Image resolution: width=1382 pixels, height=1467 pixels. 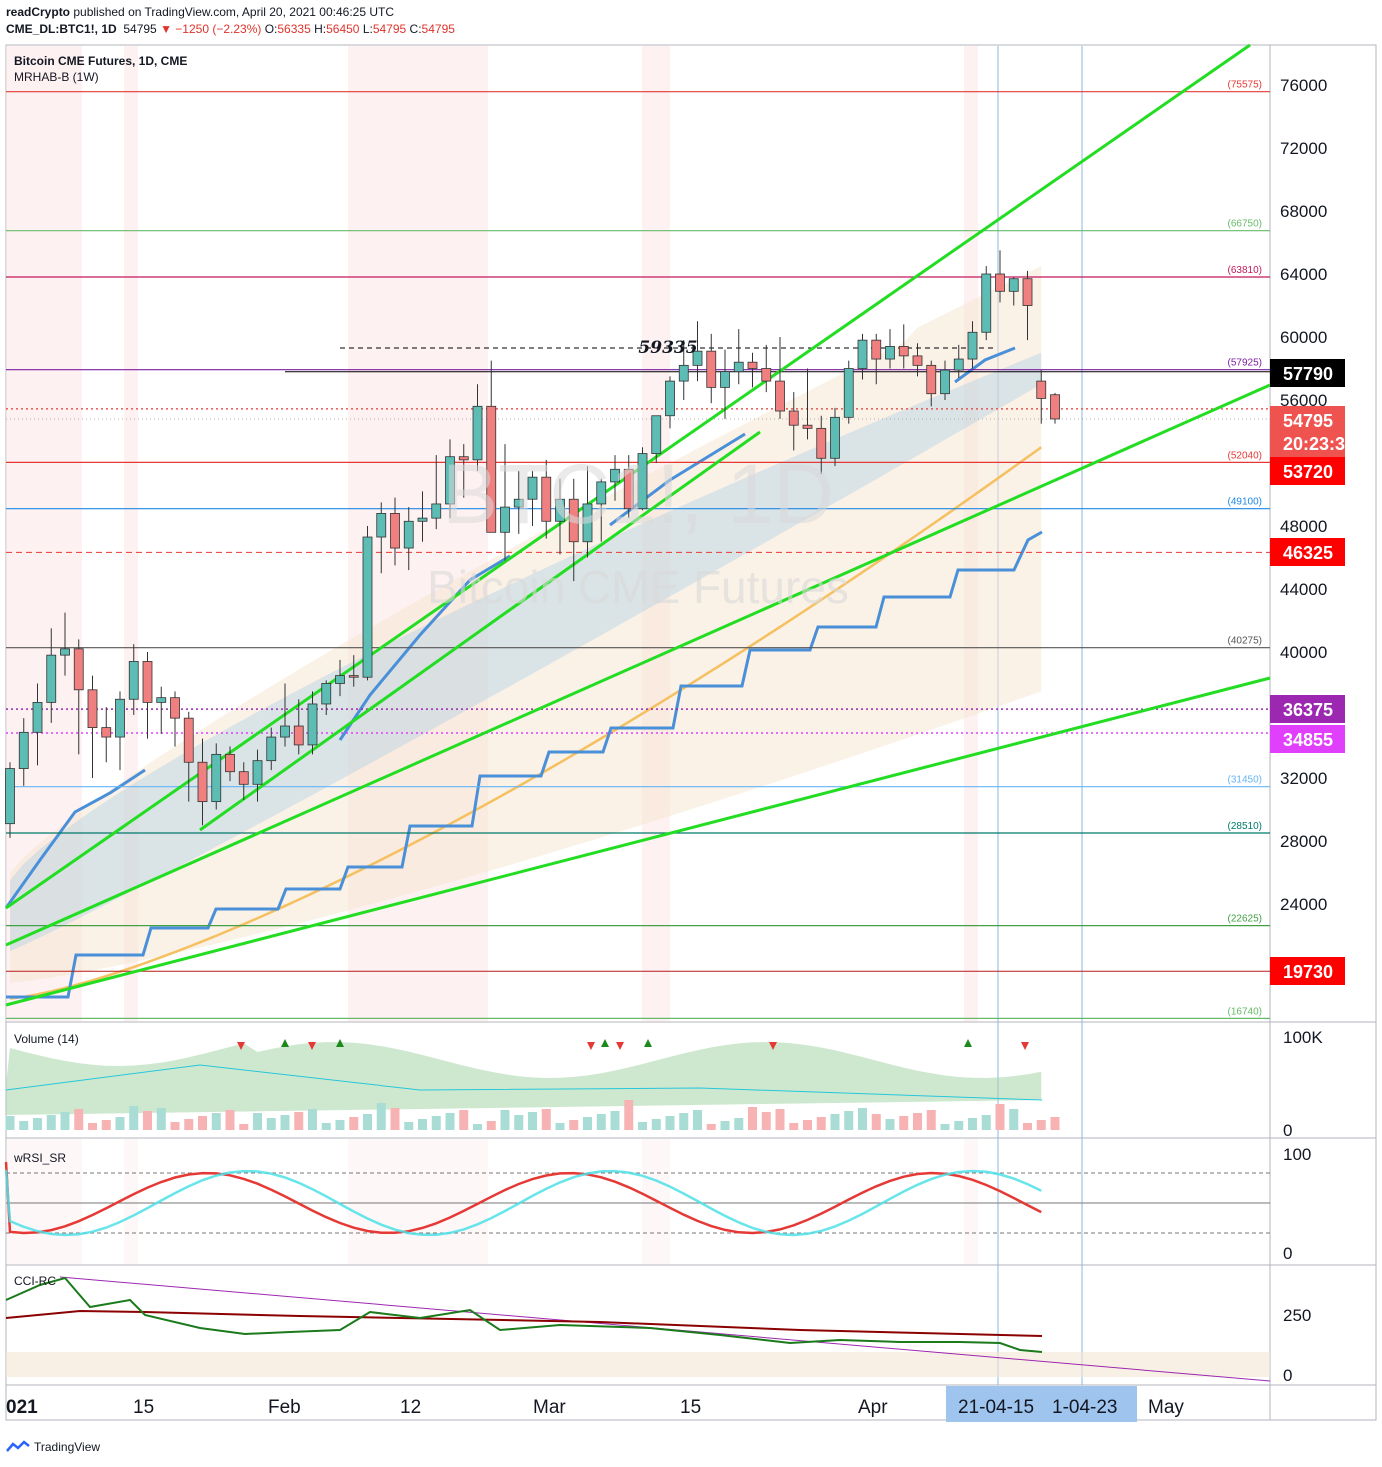 I want to click on down-arrow-icon: ▼, so click(x=166, y=29).